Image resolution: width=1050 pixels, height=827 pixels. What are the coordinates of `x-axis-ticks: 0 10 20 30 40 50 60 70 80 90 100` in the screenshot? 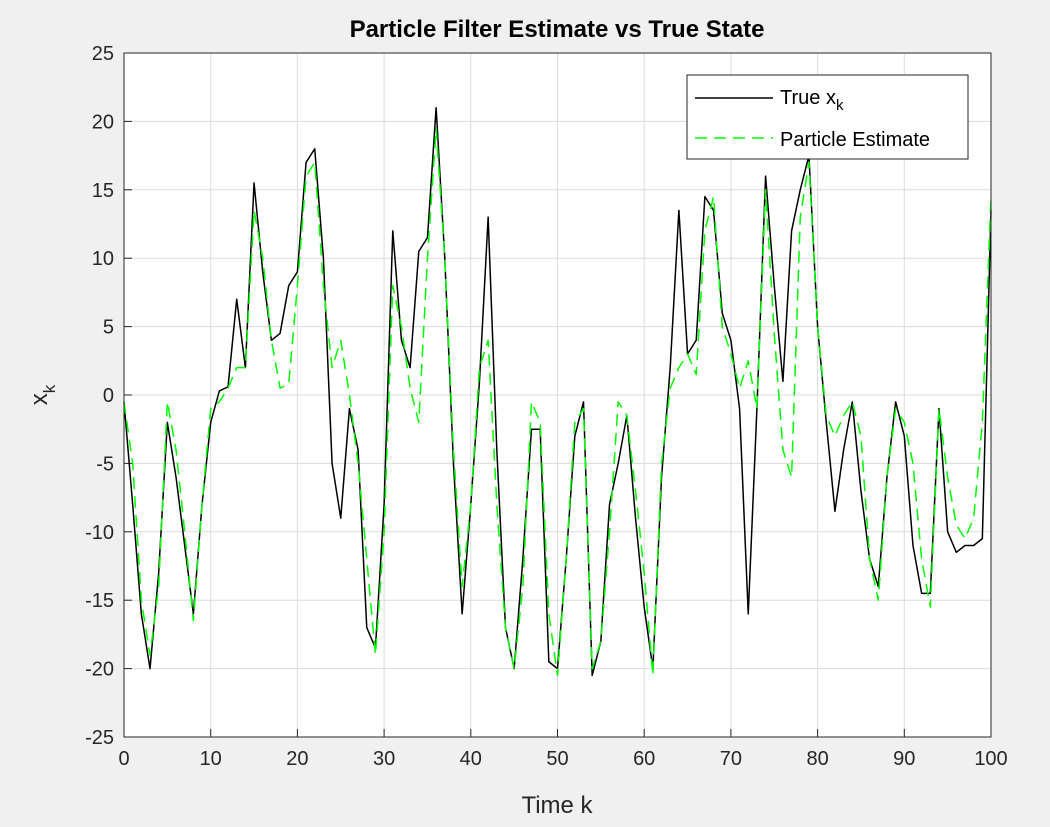 It's located at (563, 749).